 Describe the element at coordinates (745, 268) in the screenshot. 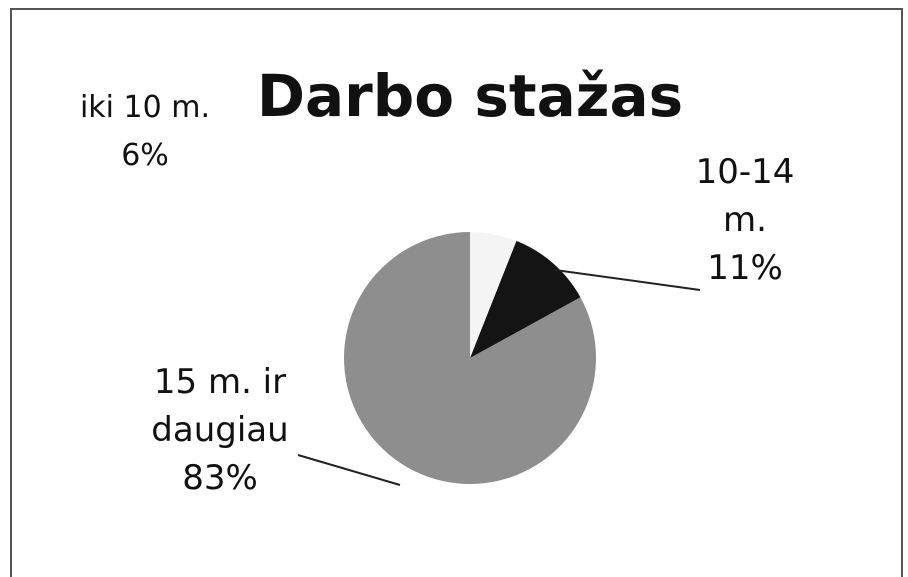

I see `value-label: 11%` at that location.